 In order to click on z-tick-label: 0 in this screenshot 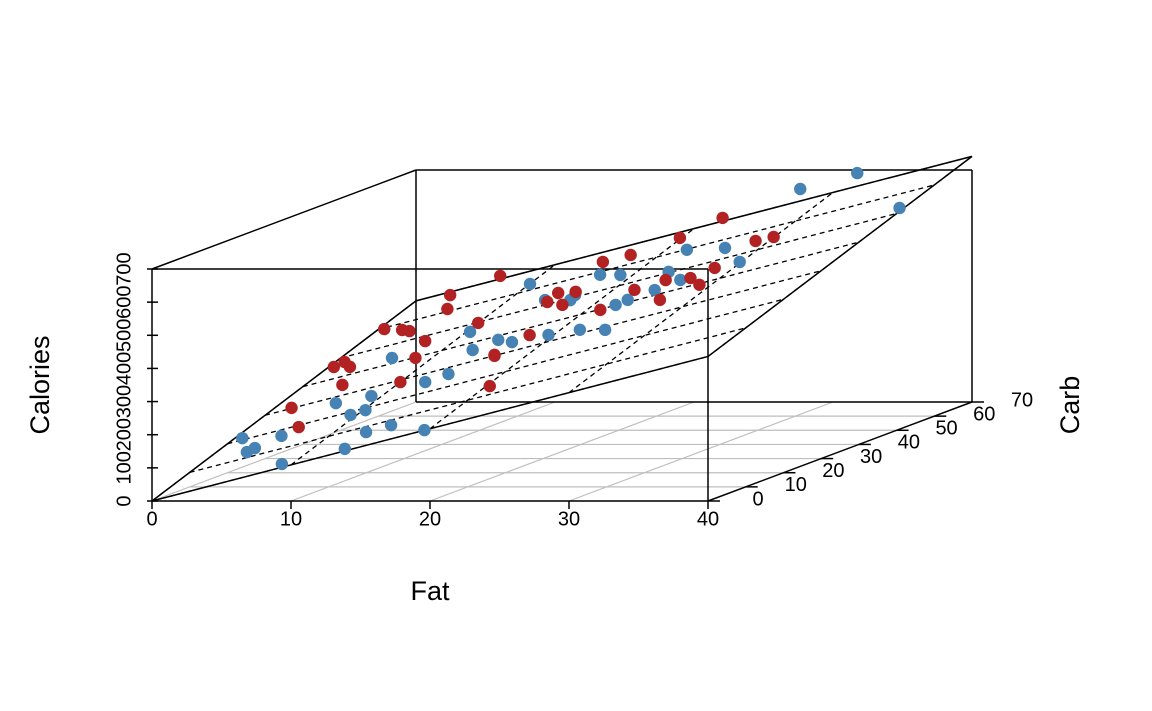, I will do `click(124, 500)`.